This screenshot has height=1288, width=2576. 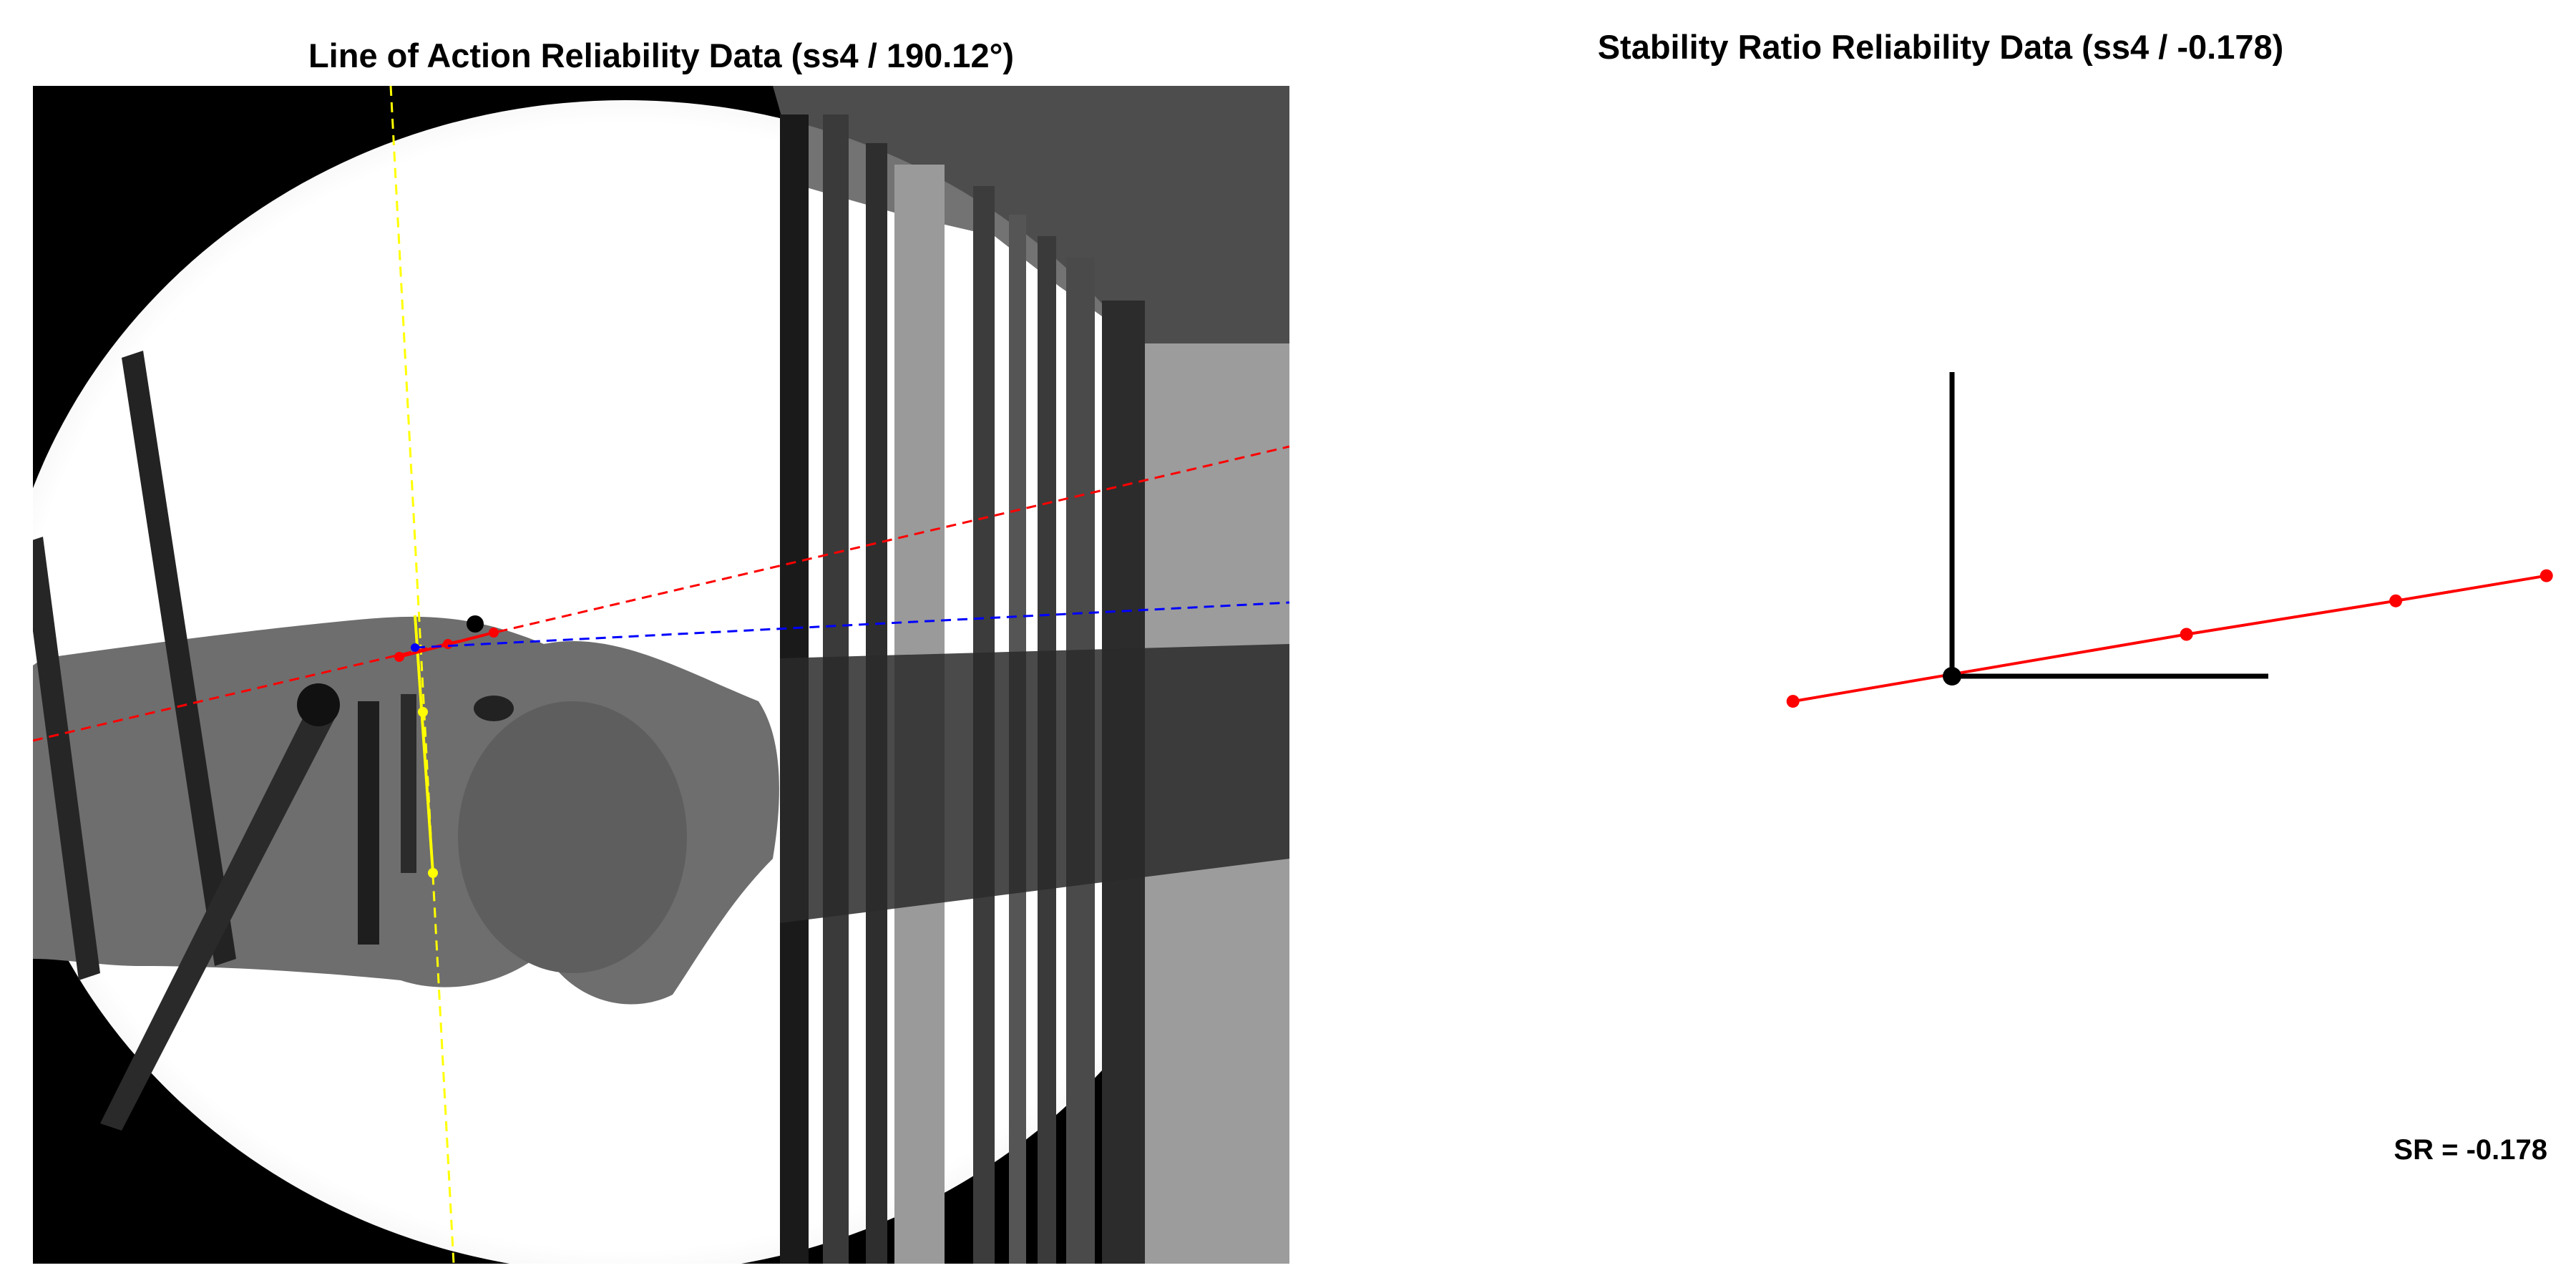 I want to click on stability-ratio-plot, so click(x=2169, y=540).